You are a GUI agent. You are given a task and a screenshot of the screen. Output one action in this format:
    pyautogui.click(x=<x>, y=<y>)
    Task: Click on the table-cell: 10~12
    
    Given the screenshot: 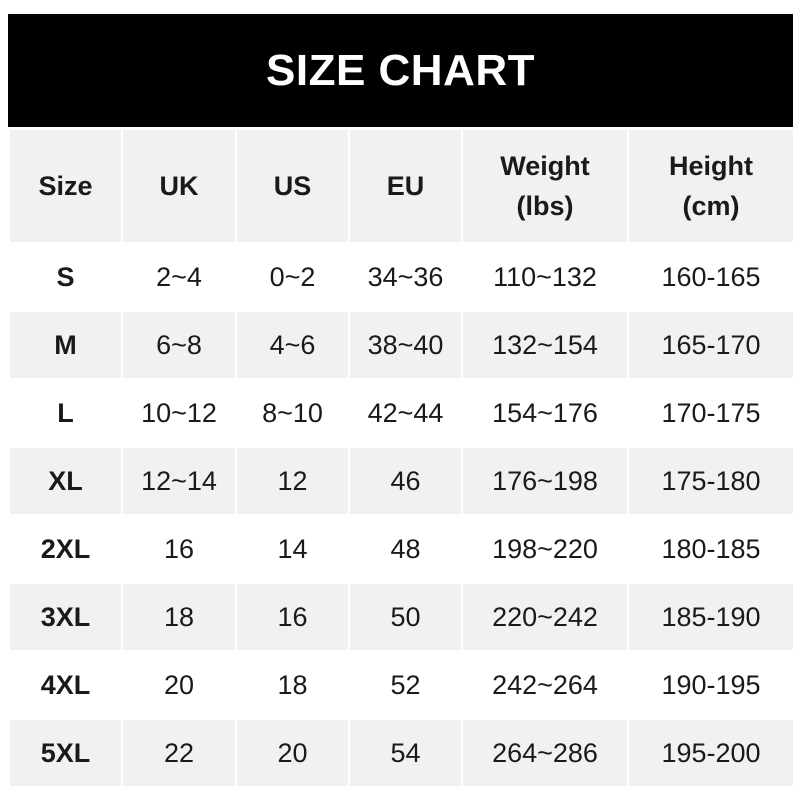 What is the action you would take?
    pyautogui.click(x=179, y=413)
    